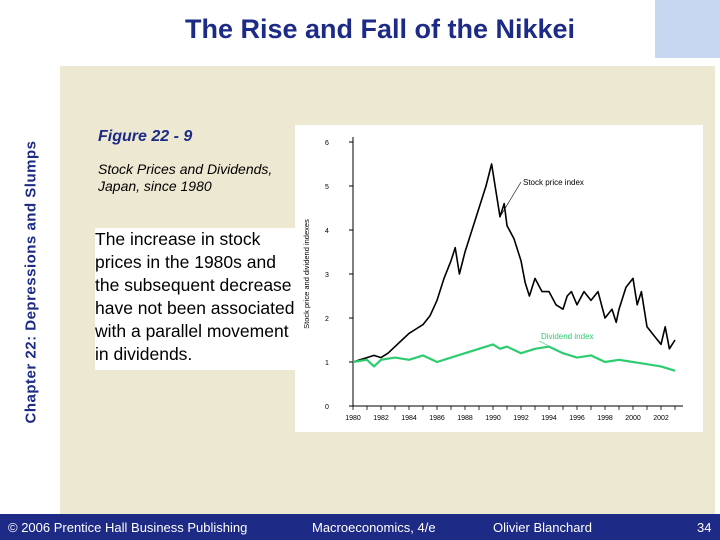 The width and height of the screenshot is (720, 540). What do you see at coordinates (327, 231) in the screenshot?
I see `y-tick-label: 4` at bounding box center [327, 231].